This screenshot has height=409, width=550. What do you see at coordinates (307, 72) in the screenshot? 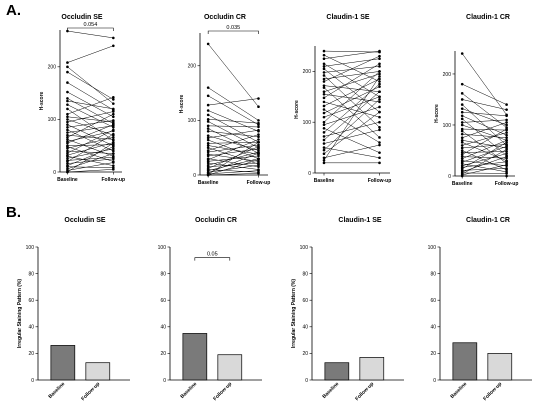
I see `y-tick-label: 200` at bounding box center [307, 72].